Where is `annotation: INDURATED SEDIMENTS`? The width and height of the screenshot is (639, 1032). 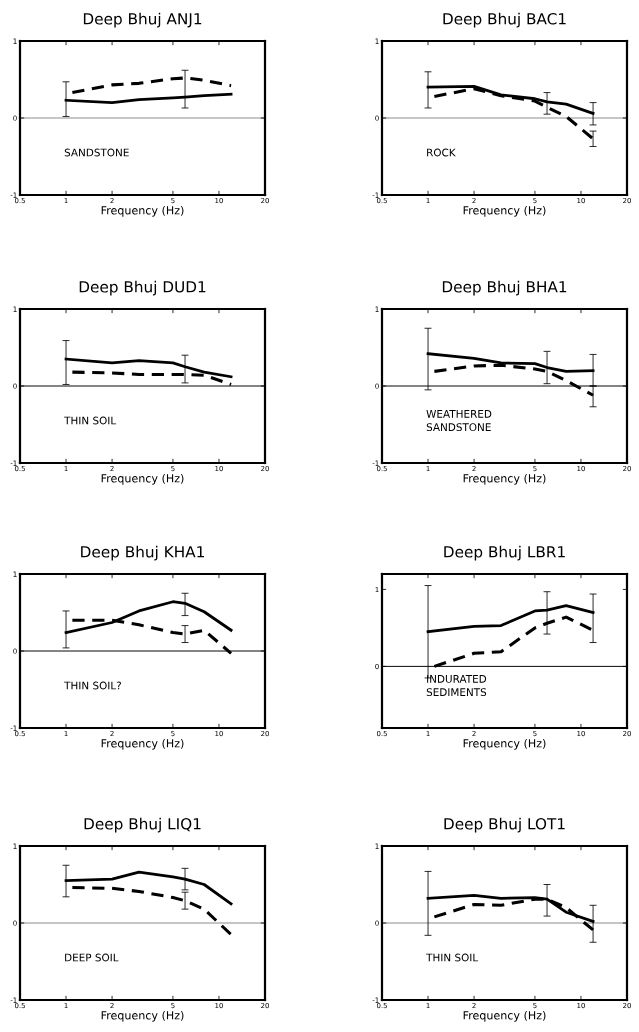 annotation: INDURATED SEDIMENTS is located at coordinates (456, 686).